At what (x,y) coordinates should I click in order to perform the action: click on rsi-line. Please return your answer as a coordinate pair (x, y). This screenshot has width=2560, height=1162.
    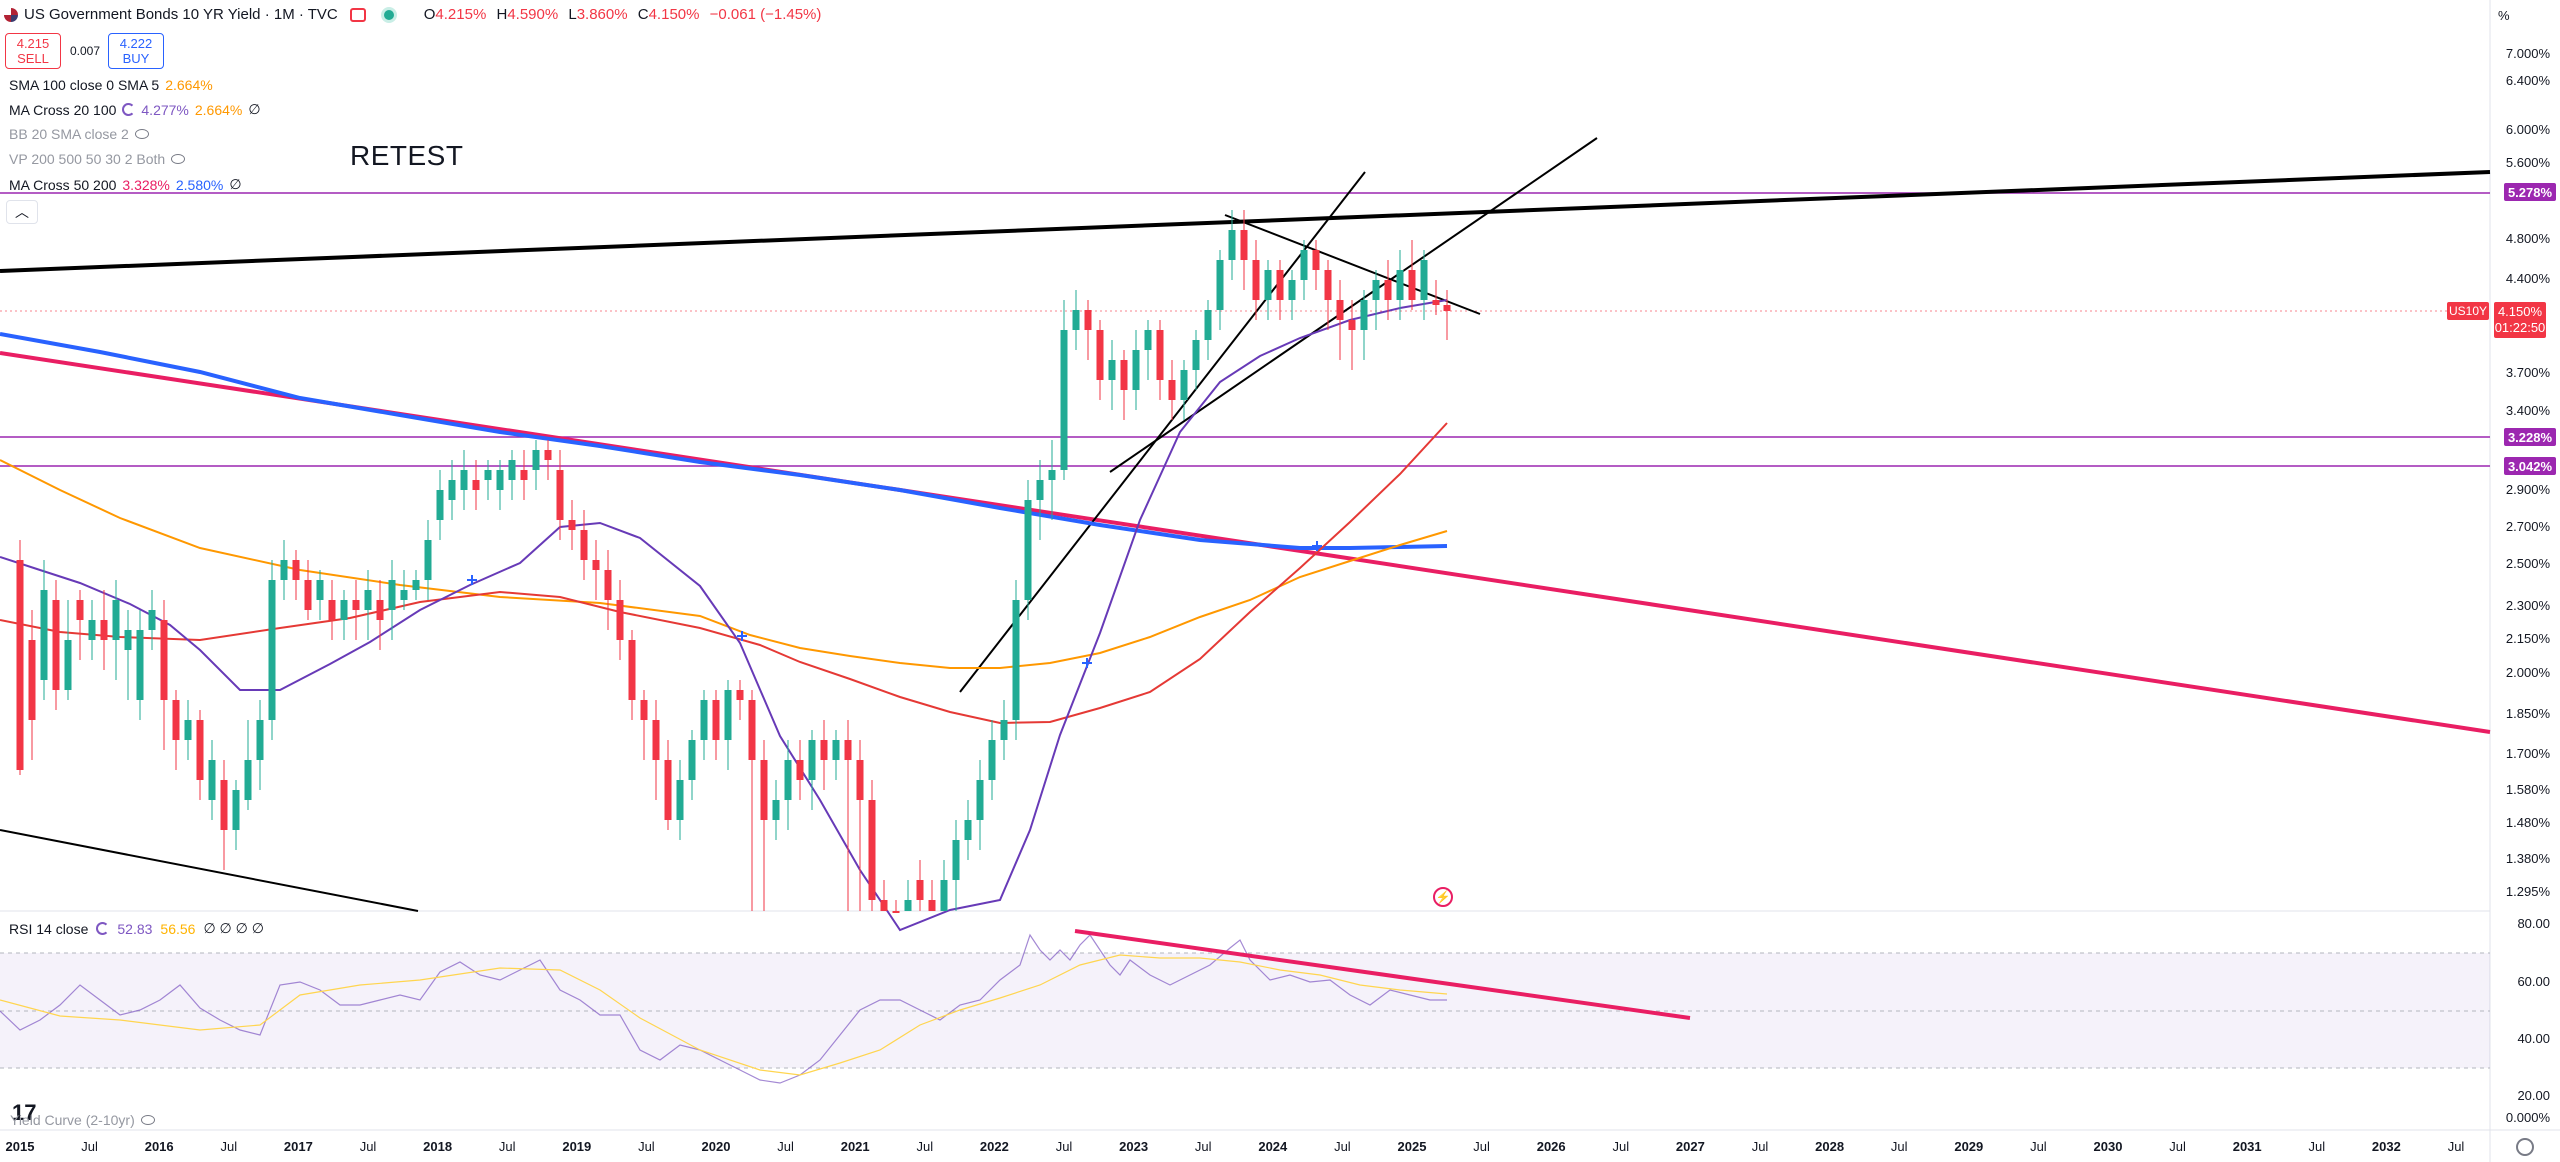
    Looking at the image, I should click on (723, 1008).